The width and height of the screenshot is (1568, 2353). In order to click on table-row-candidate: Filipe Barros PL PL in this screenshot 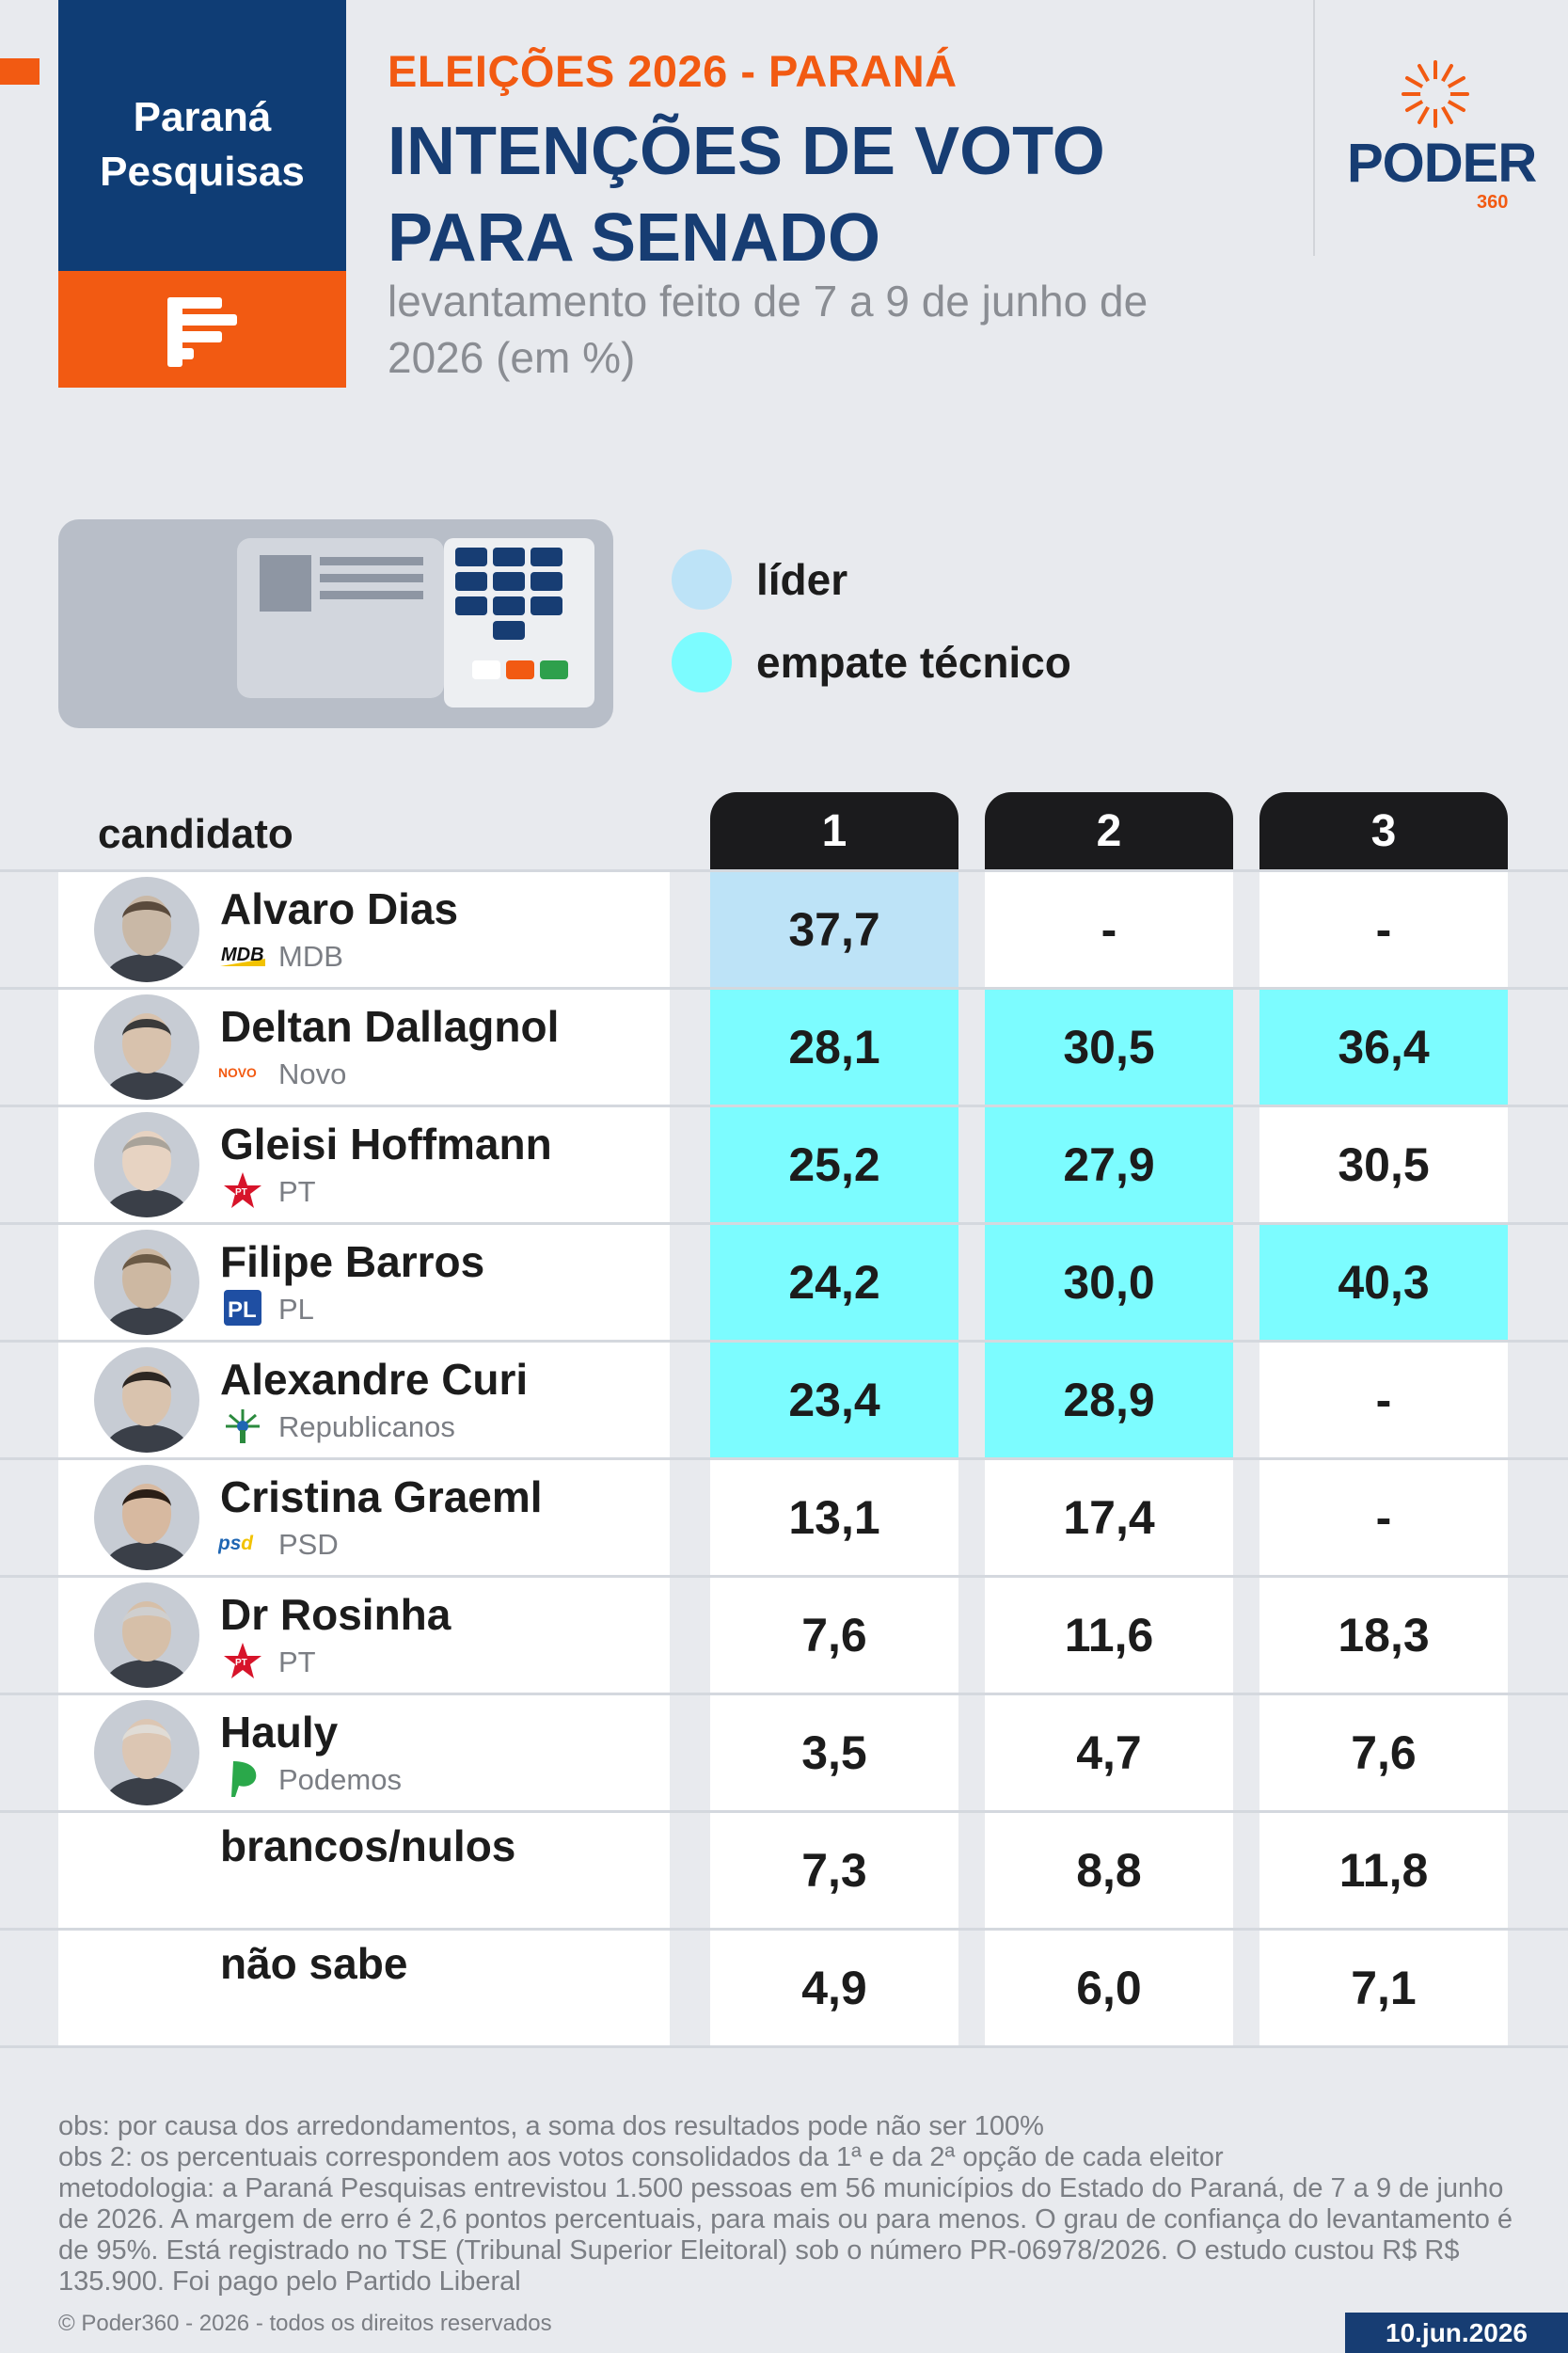, I will do `click(364, 1282)`.